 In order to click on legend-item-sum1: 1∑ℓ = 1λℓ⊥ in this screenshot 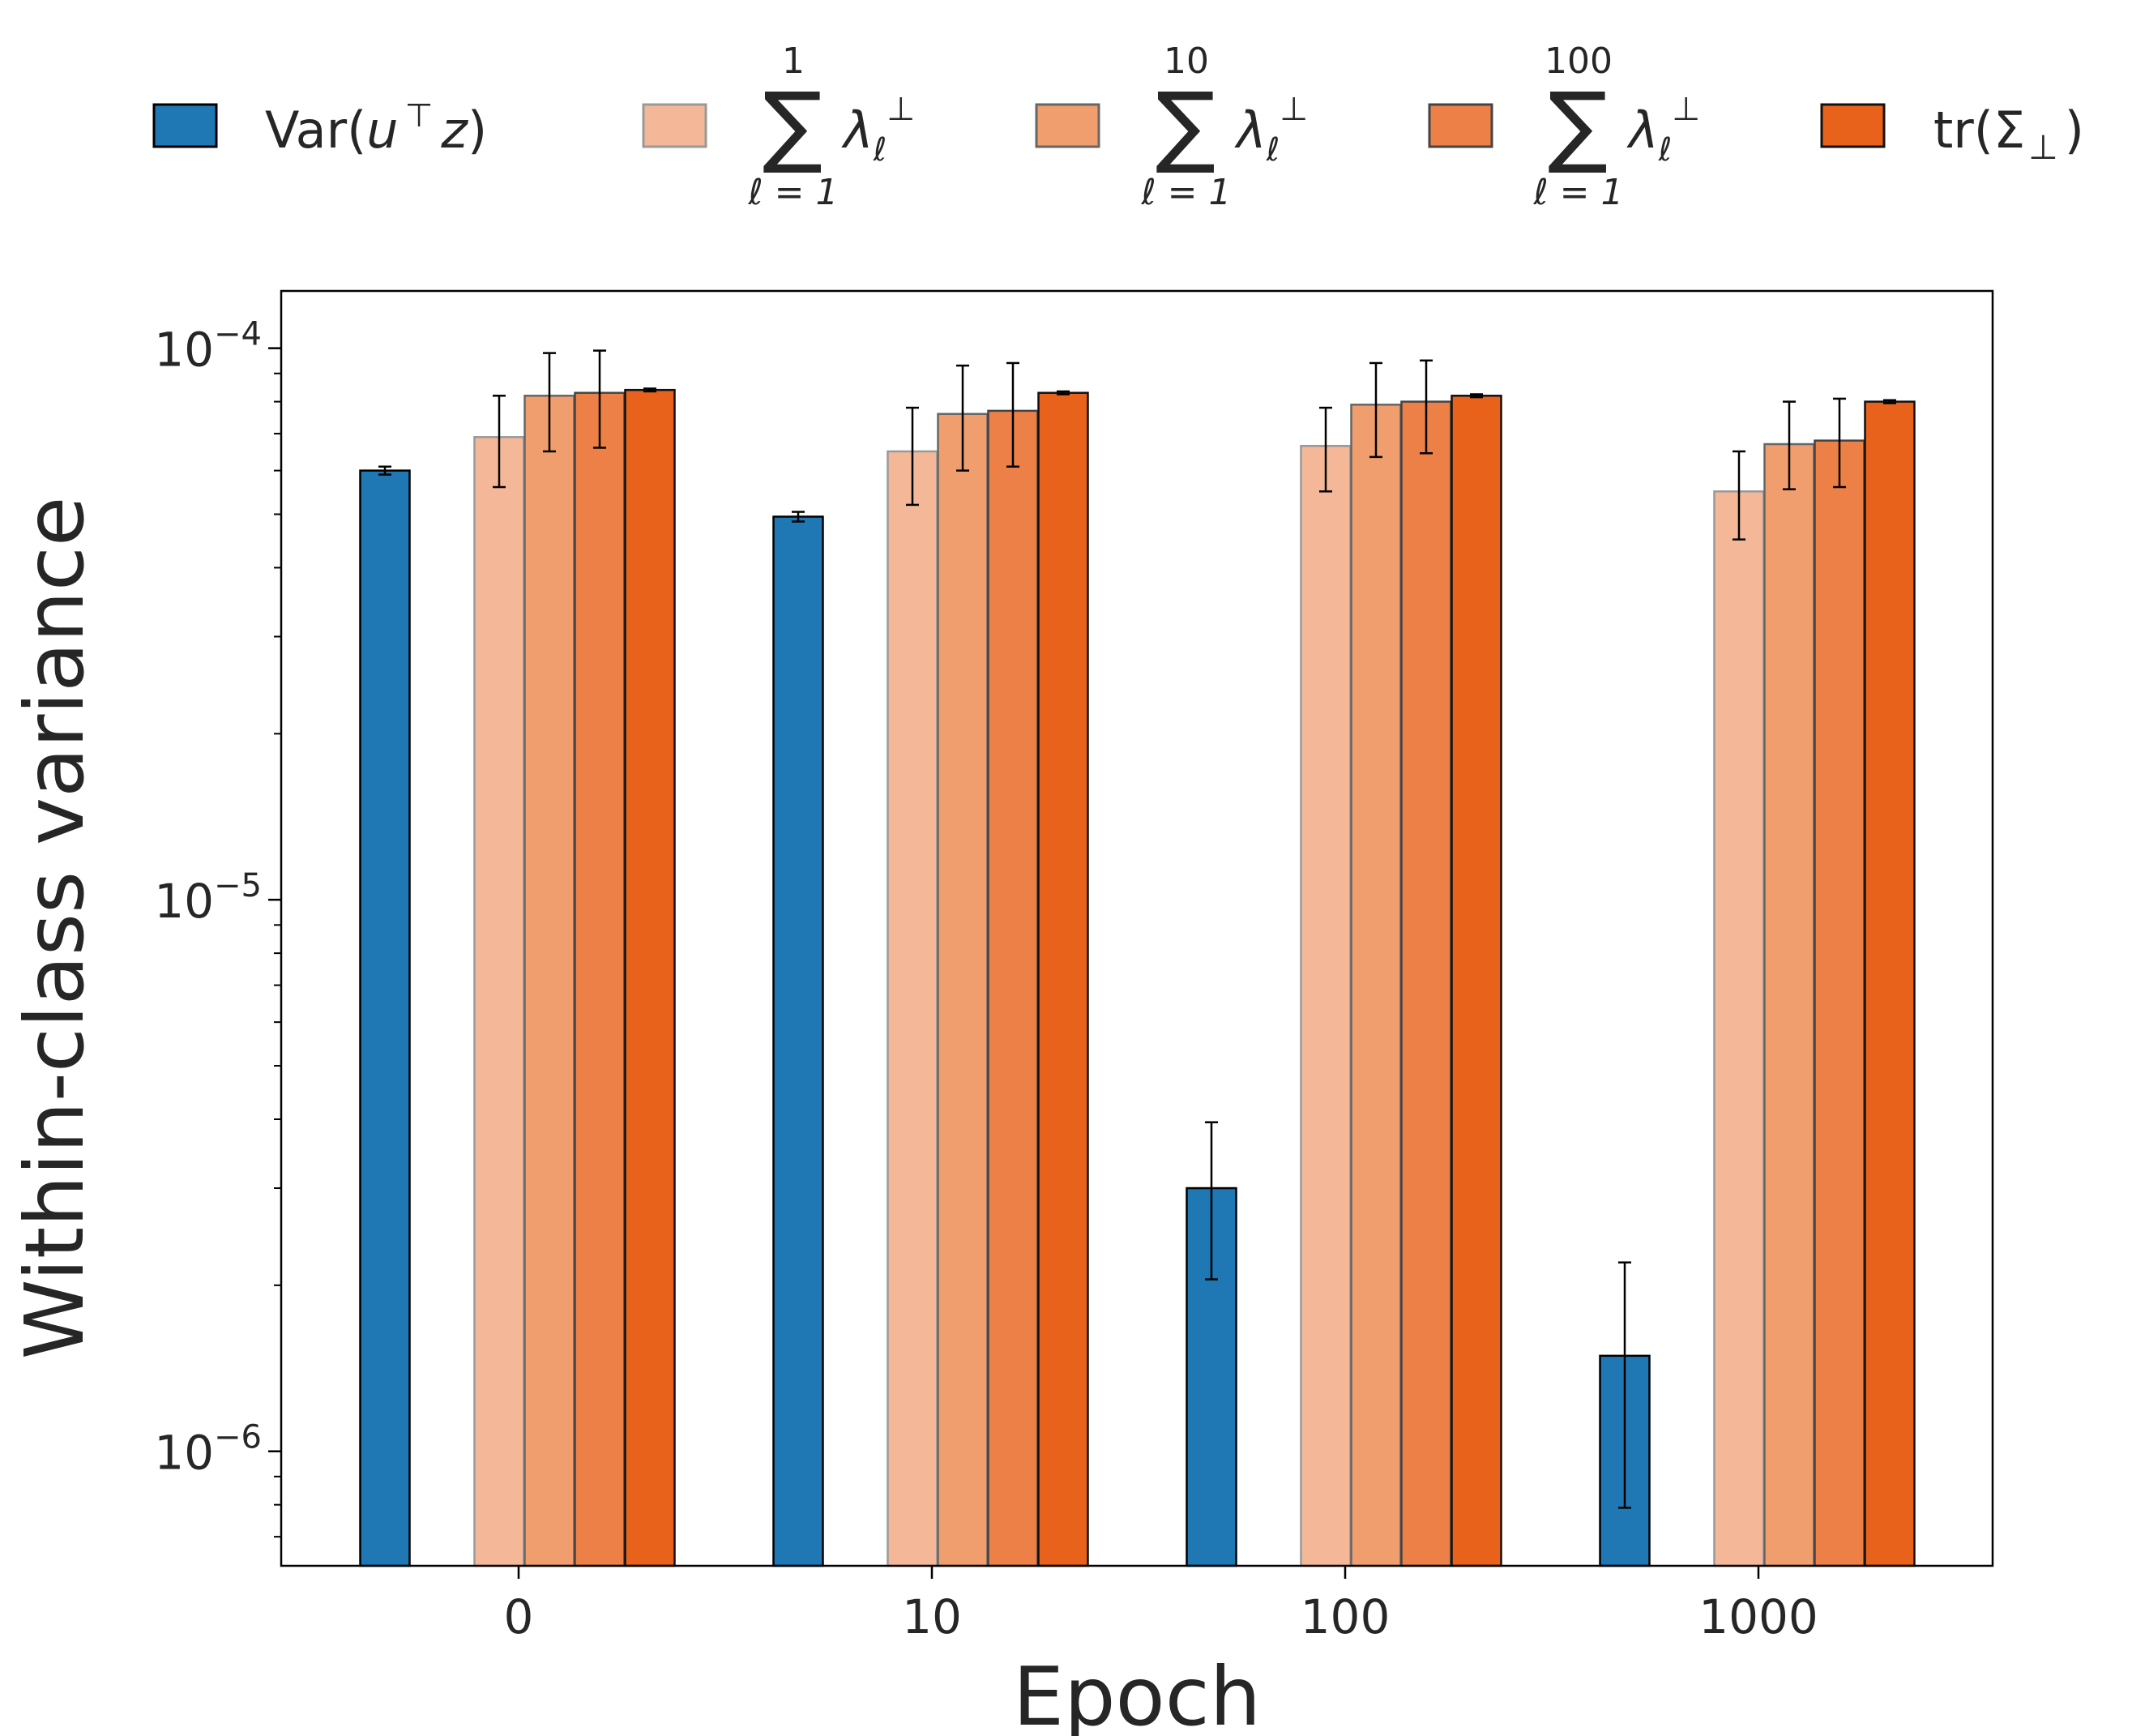, I will do `click(778, 127)`.